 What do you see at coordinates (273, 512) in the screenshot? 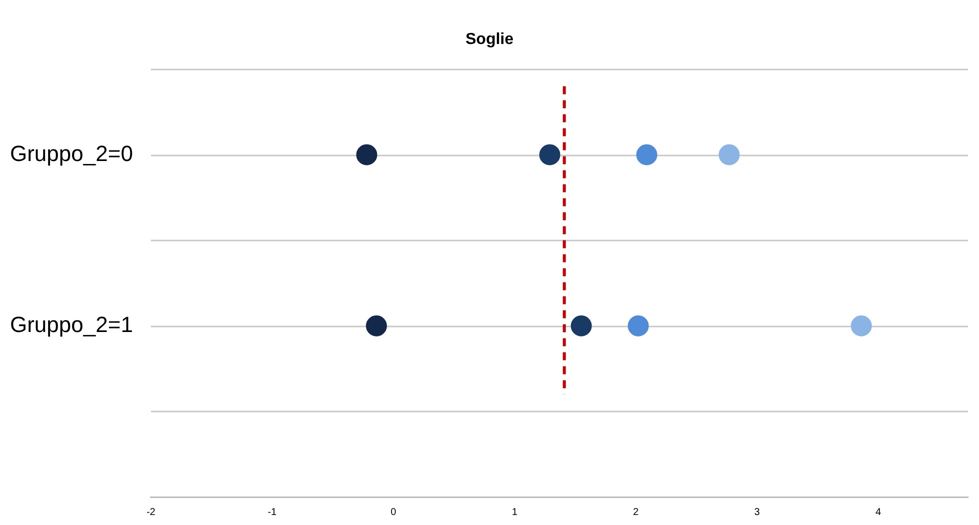
I see `x-tick-label: -1` at bounding box center [273, 512].